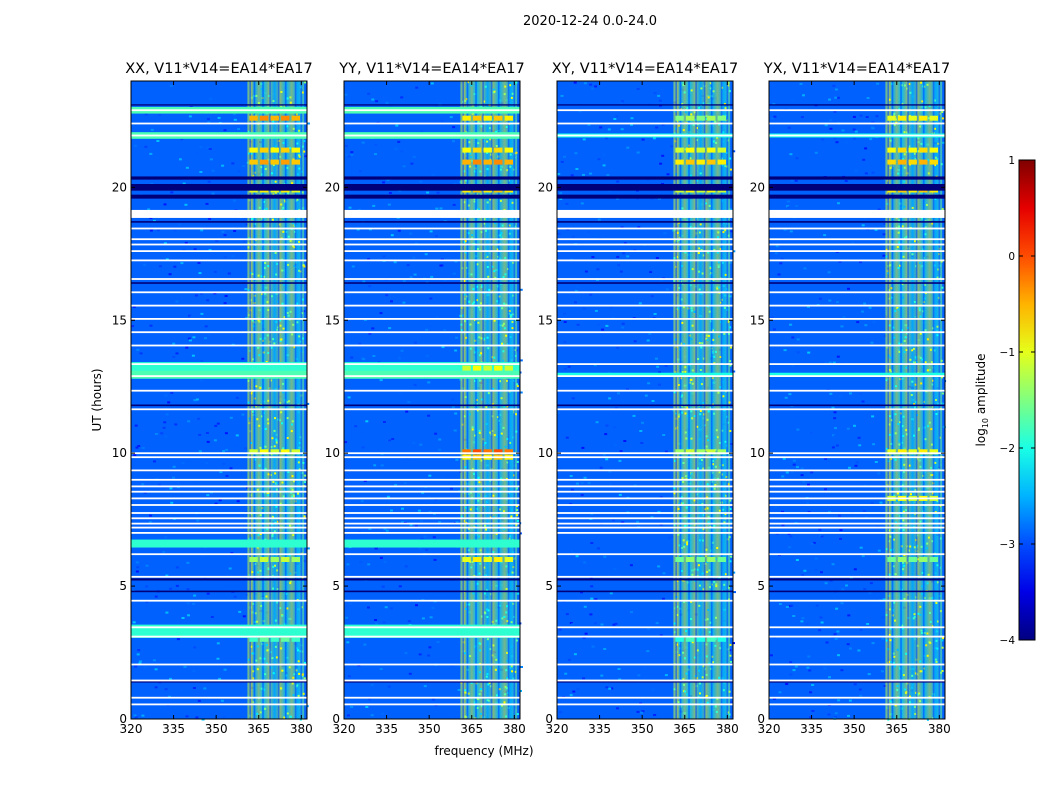 Image resolution: width=1050 pixels, height=800 pixels. Describe the element at coordinates (1007, 449) in the screenshot. I see `colorbar-tick-label: −2` at that location.